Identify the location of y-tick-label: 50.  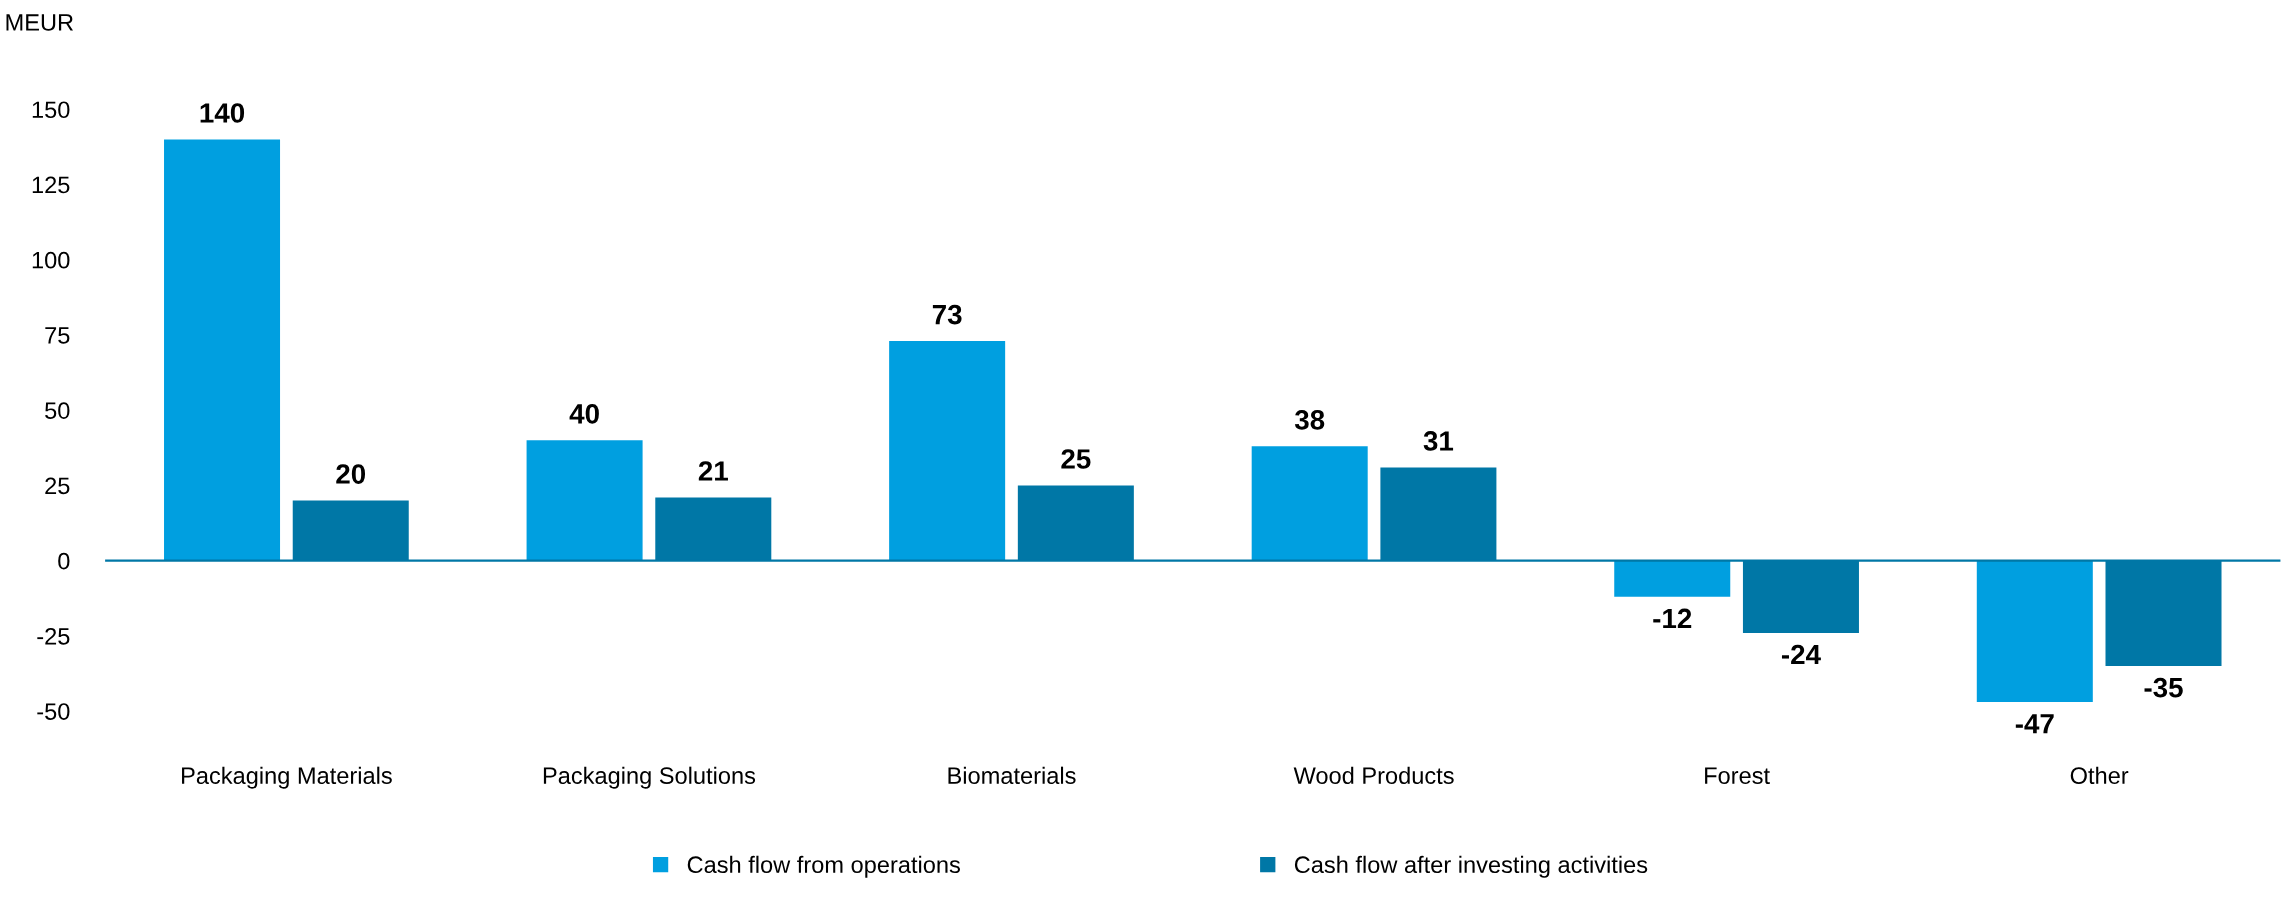
(57, 410).